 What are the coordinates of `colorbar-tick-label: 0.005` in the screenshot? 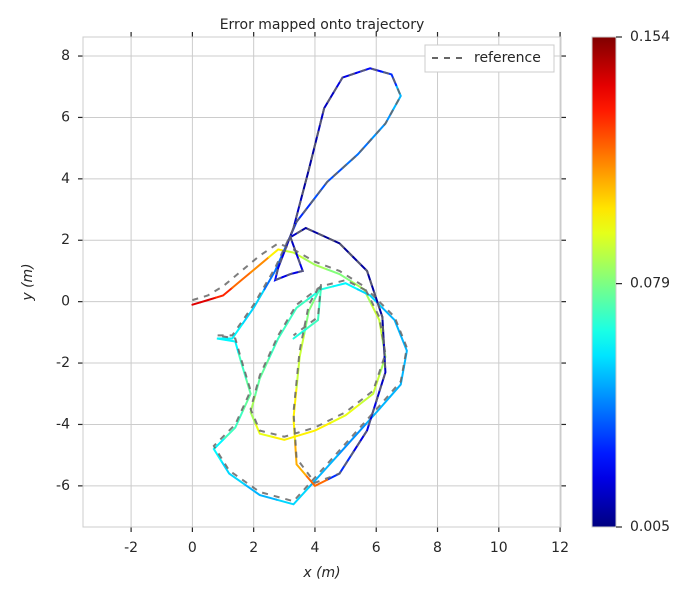 It's located at (650, 527).